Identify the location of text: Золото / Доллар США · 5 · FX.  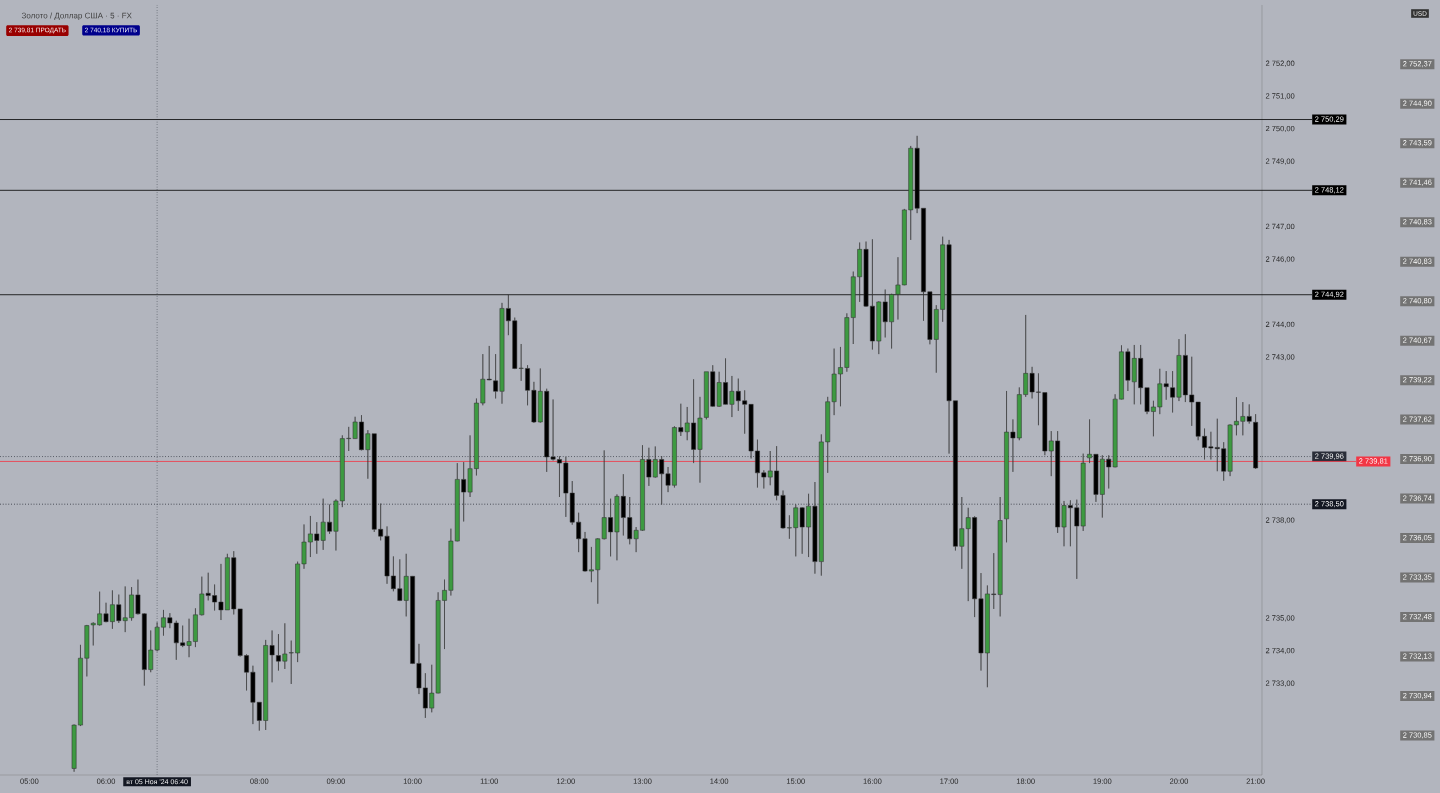
(76, 16).